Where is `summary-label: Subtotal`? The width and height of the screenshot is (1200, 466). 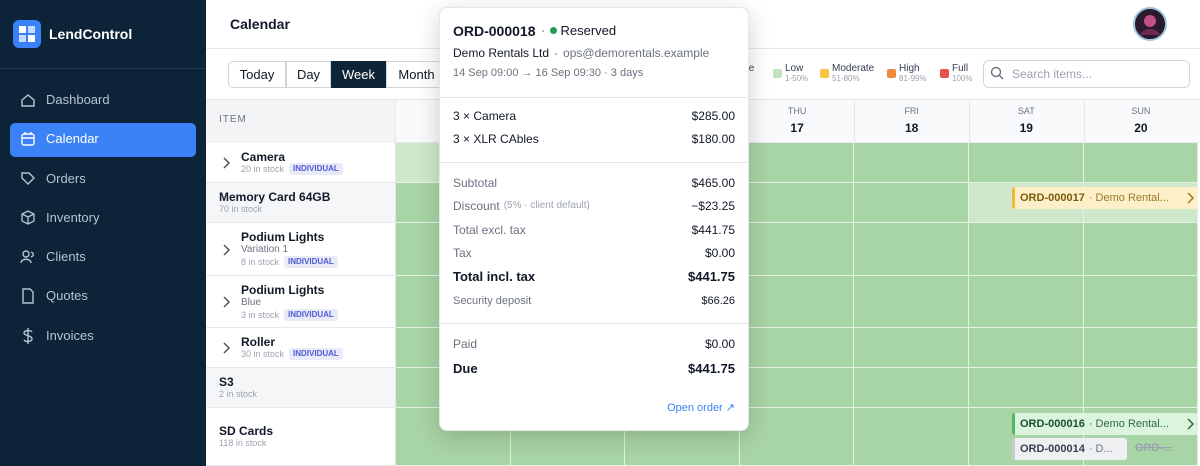
summary-label: Subtotal is located at coordinates (475, 183).